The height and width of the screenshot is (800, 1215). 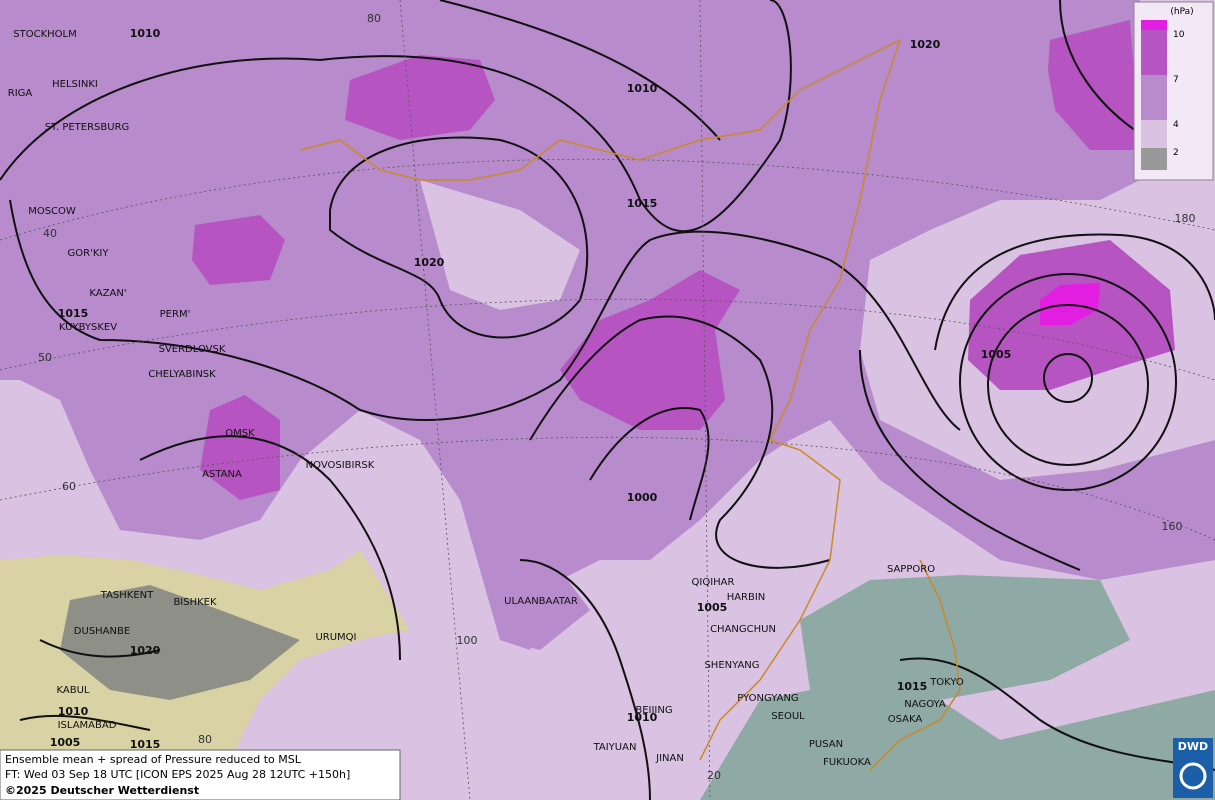 What do you see at coordinates (911, 569) in the screenshot?
I see `city-label: SAPPORO` at bounding box center [911, 569].